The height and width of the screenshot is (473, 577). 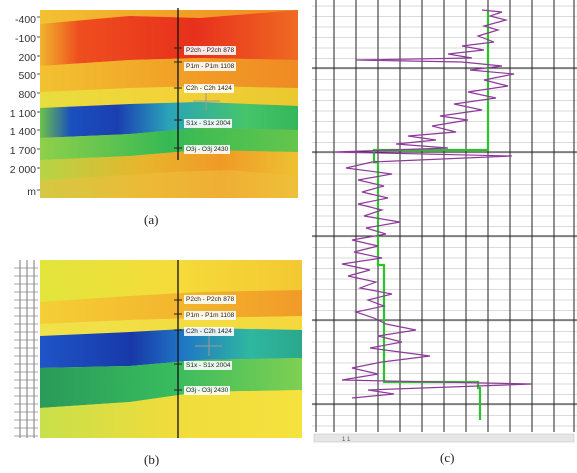 What do you see at coordinates (151, 219) in the screenshot?
I see `caption-a: (a)` at bounding box center [151, 219].